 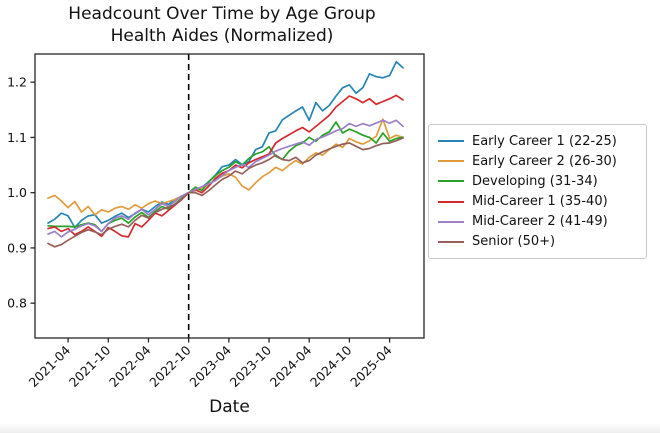 I want to click on legend-label: Mid-Career 1 (35-40), so click(x=540, y=202).